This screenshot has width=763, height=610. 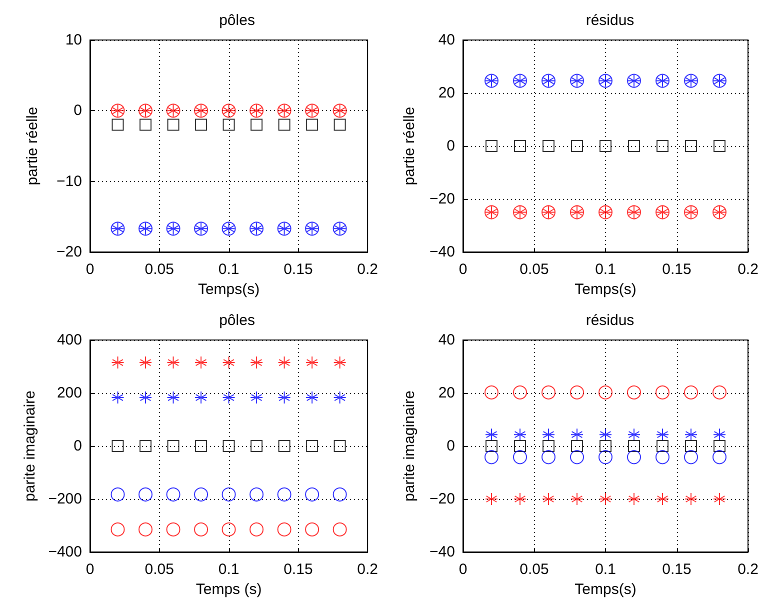 I want to click on y-tick-label: −200, so click(x=65, y=499).